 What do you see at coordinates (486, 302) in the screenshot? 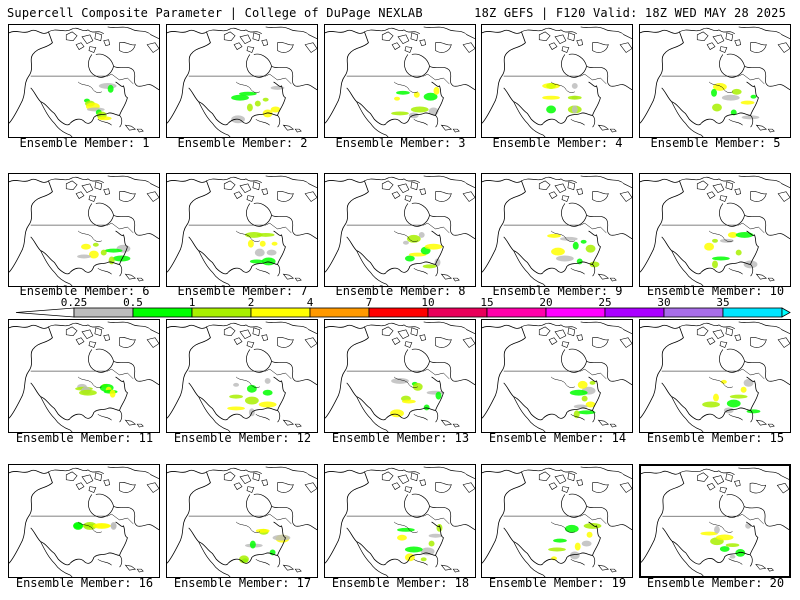
I see `scale-tick-label: 15` at bounding box center [486, 302].